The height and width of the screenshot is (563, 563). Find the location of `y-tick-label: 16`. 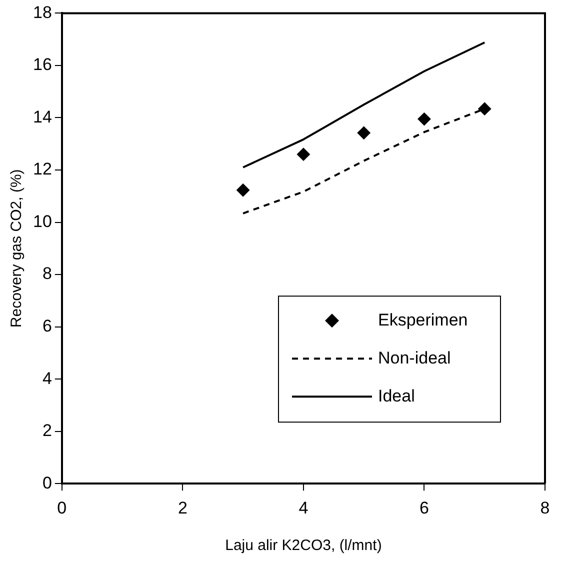

y-tick-label: 16 is located at coordinates (42, 64).